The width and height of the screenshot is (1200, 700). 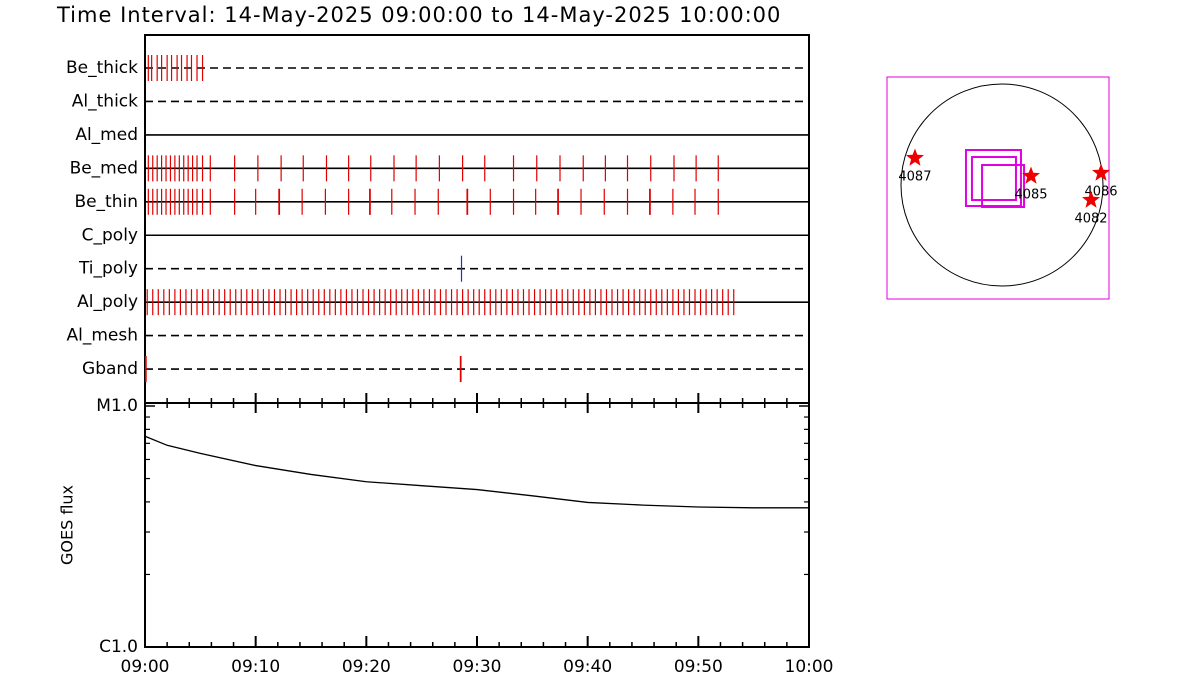 I want to click on goes-curve, so click(x=476, y=472).